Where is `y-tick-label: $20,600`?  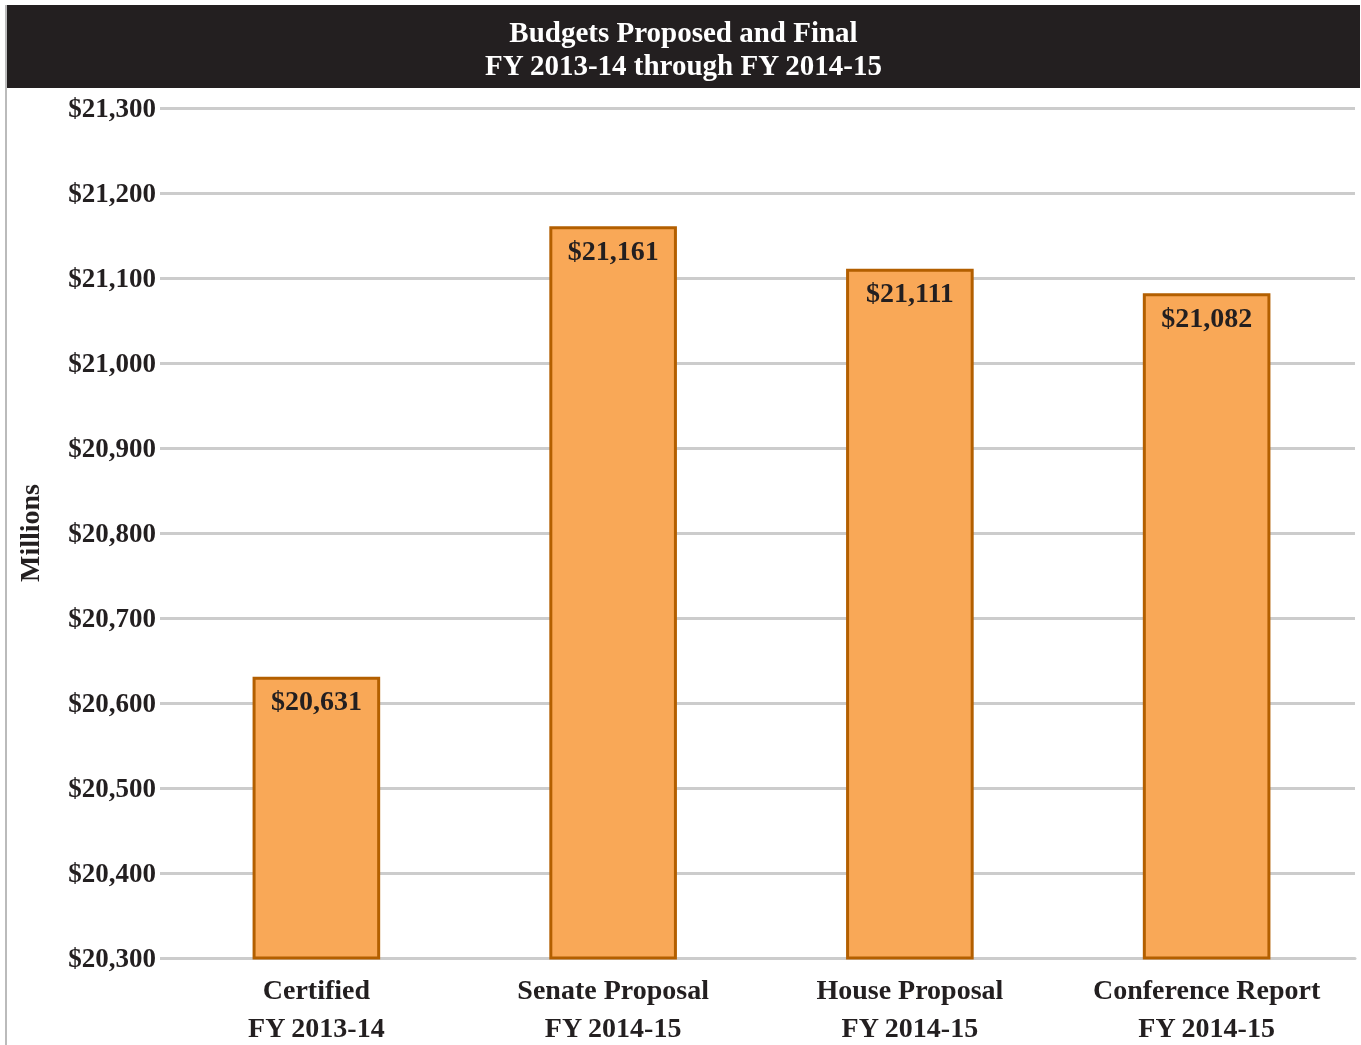 y-tick-label: $20,600 is located at coordinates (112, 703).